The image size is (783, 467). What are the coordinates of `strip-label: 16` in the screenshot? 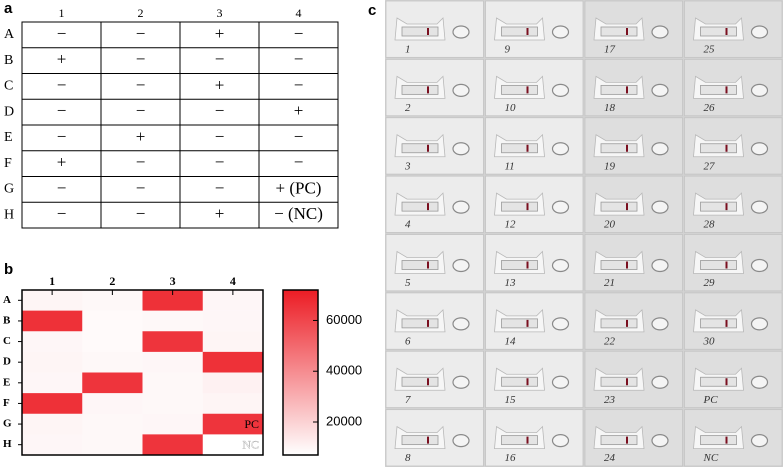 It's located at (511, 458).